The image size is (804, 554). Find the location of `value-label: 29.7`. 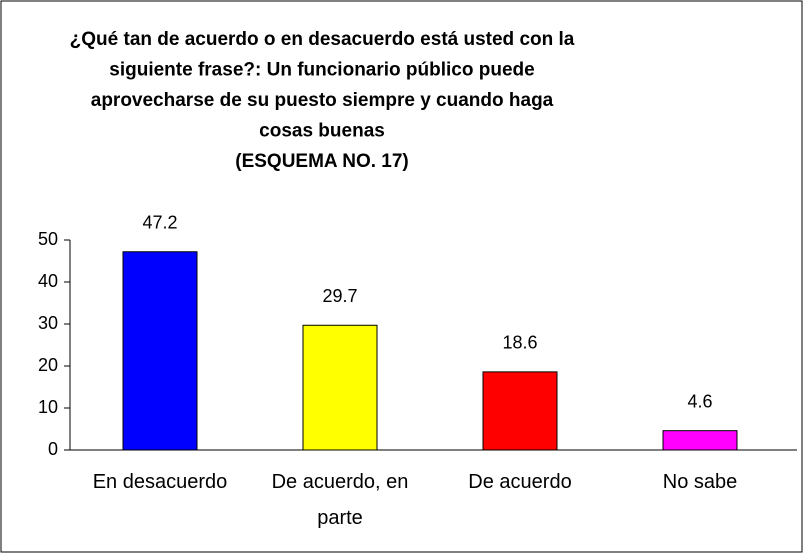

value-label: 29.7 is located at coordinates (339, 296).